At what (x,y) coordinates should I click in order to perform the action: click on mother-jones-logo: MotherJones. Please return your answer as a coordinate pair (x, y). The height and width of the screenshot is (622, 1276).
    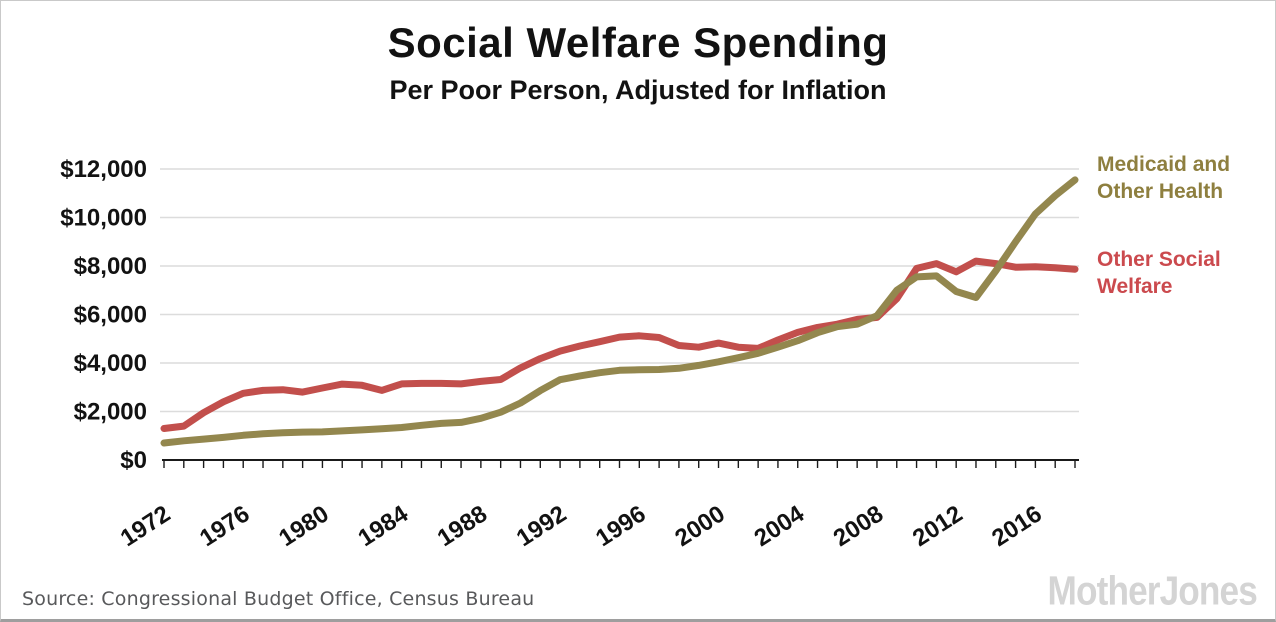
    Looking at the image, I should click on (1152, 591).